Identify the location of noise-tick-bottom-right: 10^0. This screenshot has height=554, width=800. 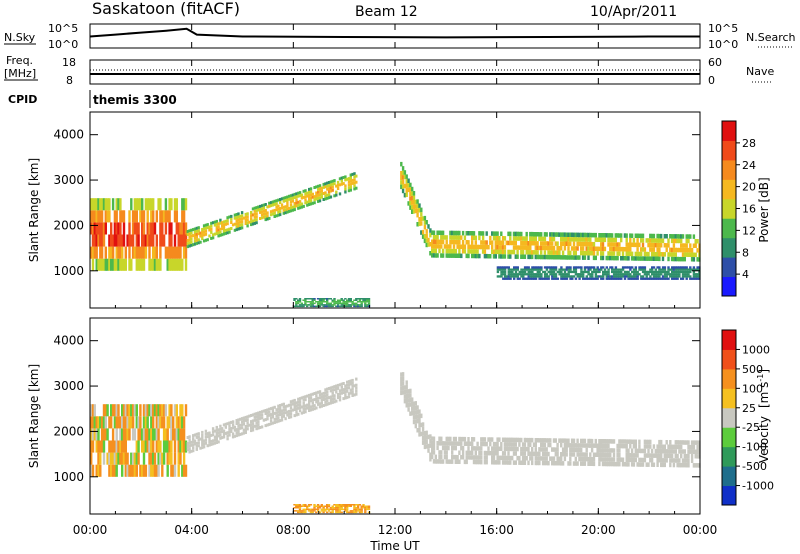
(723, 44).